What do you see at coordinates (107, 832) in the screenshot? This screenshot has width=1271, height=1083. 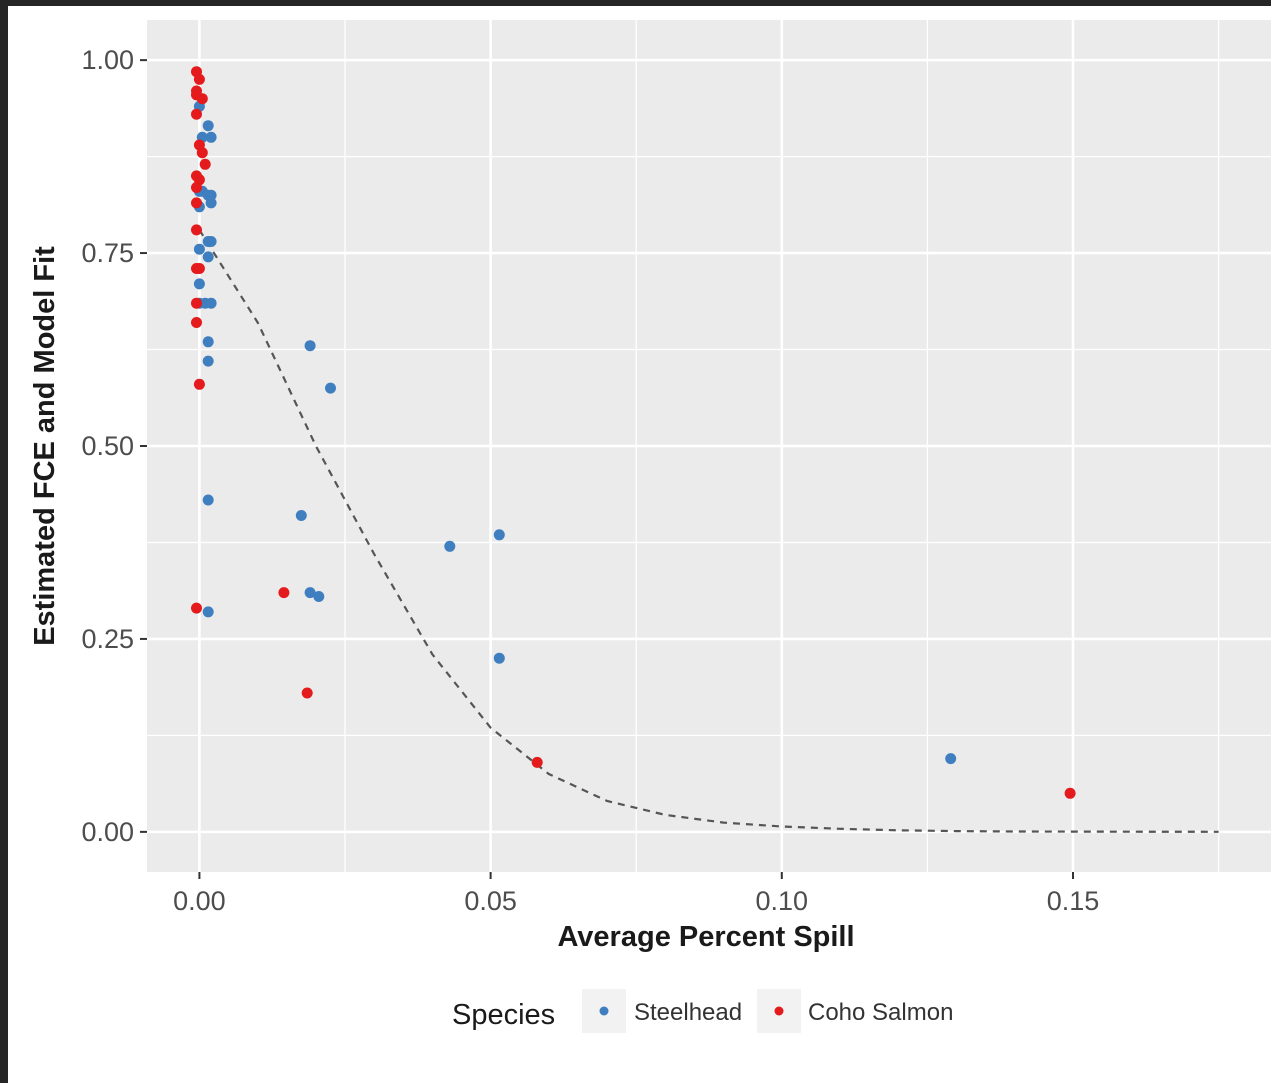 I see `y-tick-label: 0.00` at bounding box center [107, 832].